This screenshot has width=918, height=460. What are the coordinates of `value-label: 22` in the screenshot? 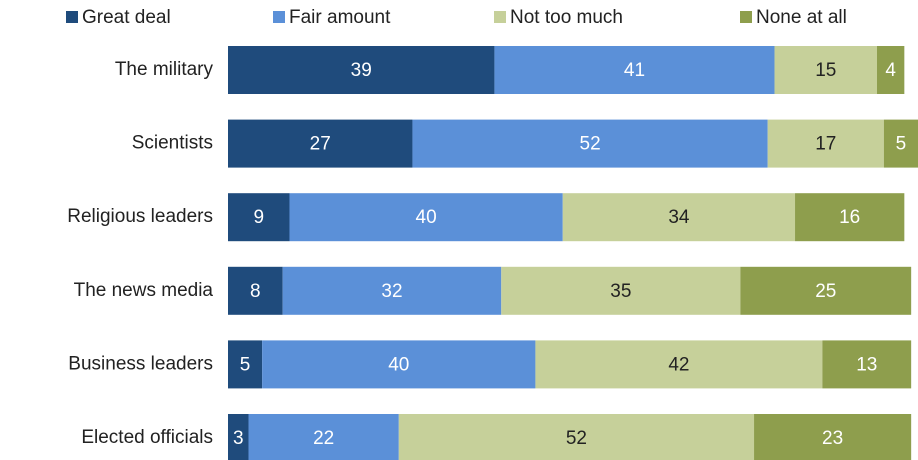 It's located at (323, 438).